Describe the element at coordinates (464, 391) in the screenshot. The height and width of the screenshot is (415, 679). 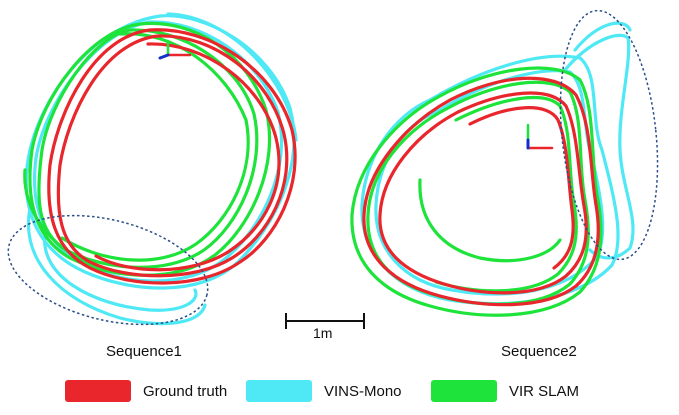
I see `legend-swatch-vir-slam` at that location.